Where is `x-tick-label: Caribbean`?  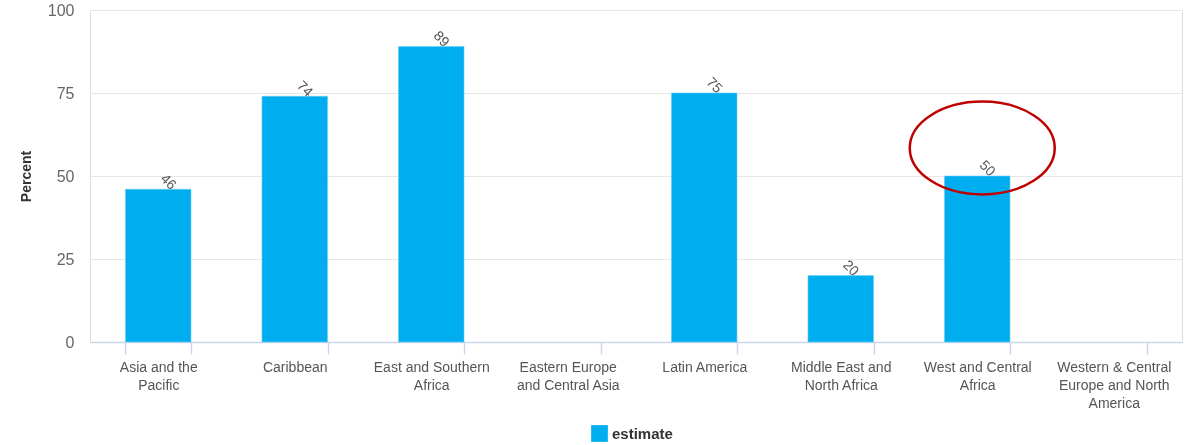 x-tick-label: Caribbean is located at coordinates (295, 366).